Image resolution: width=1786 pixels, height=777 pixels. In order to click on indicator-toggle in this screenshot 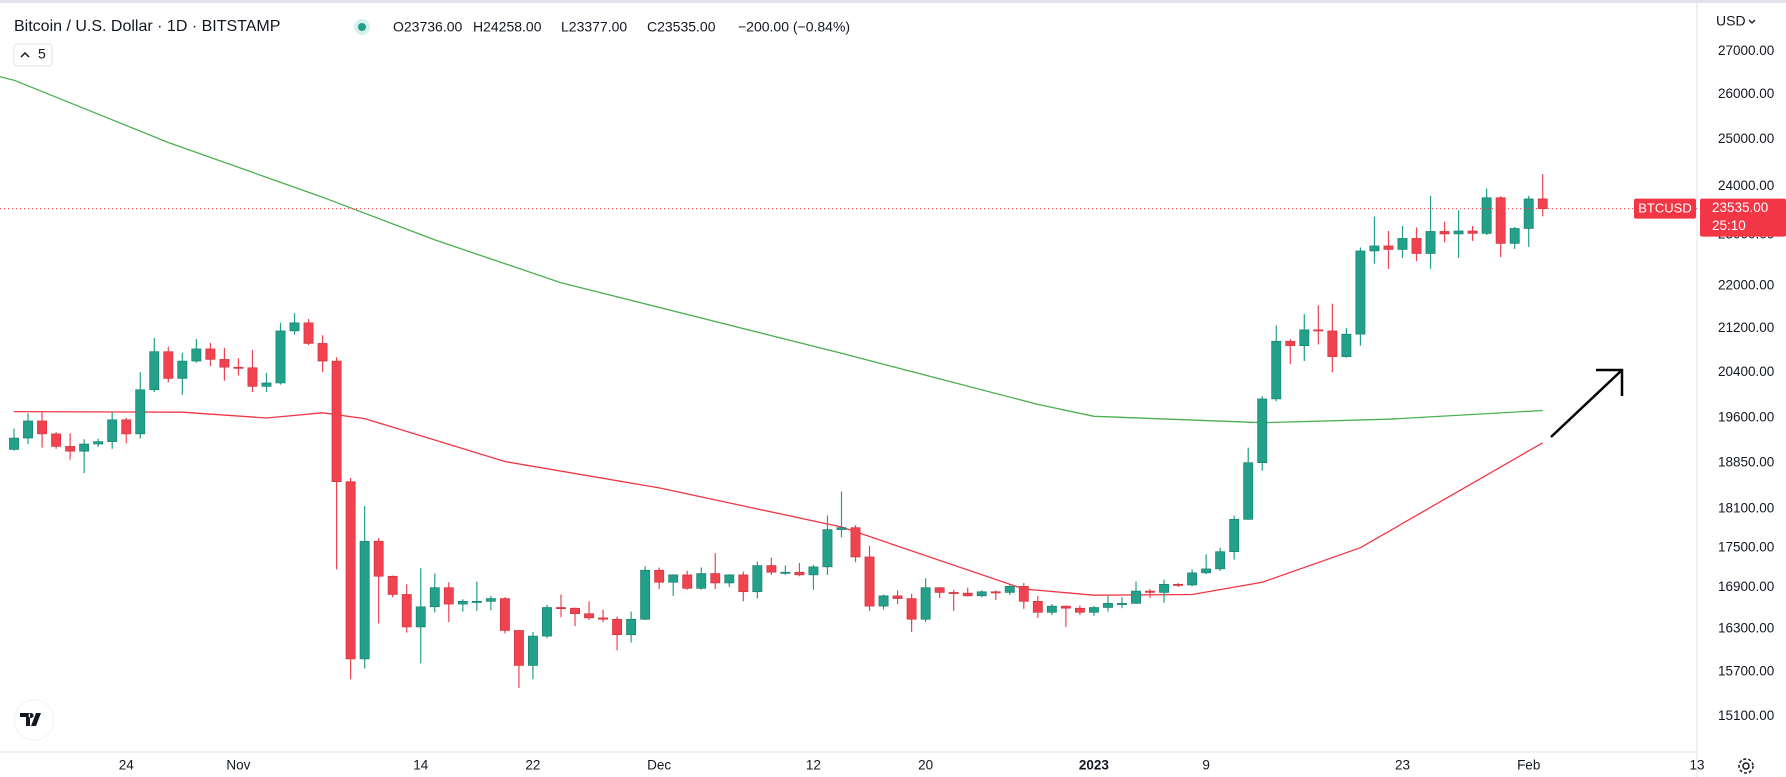, I will do `click(33, 55)`.